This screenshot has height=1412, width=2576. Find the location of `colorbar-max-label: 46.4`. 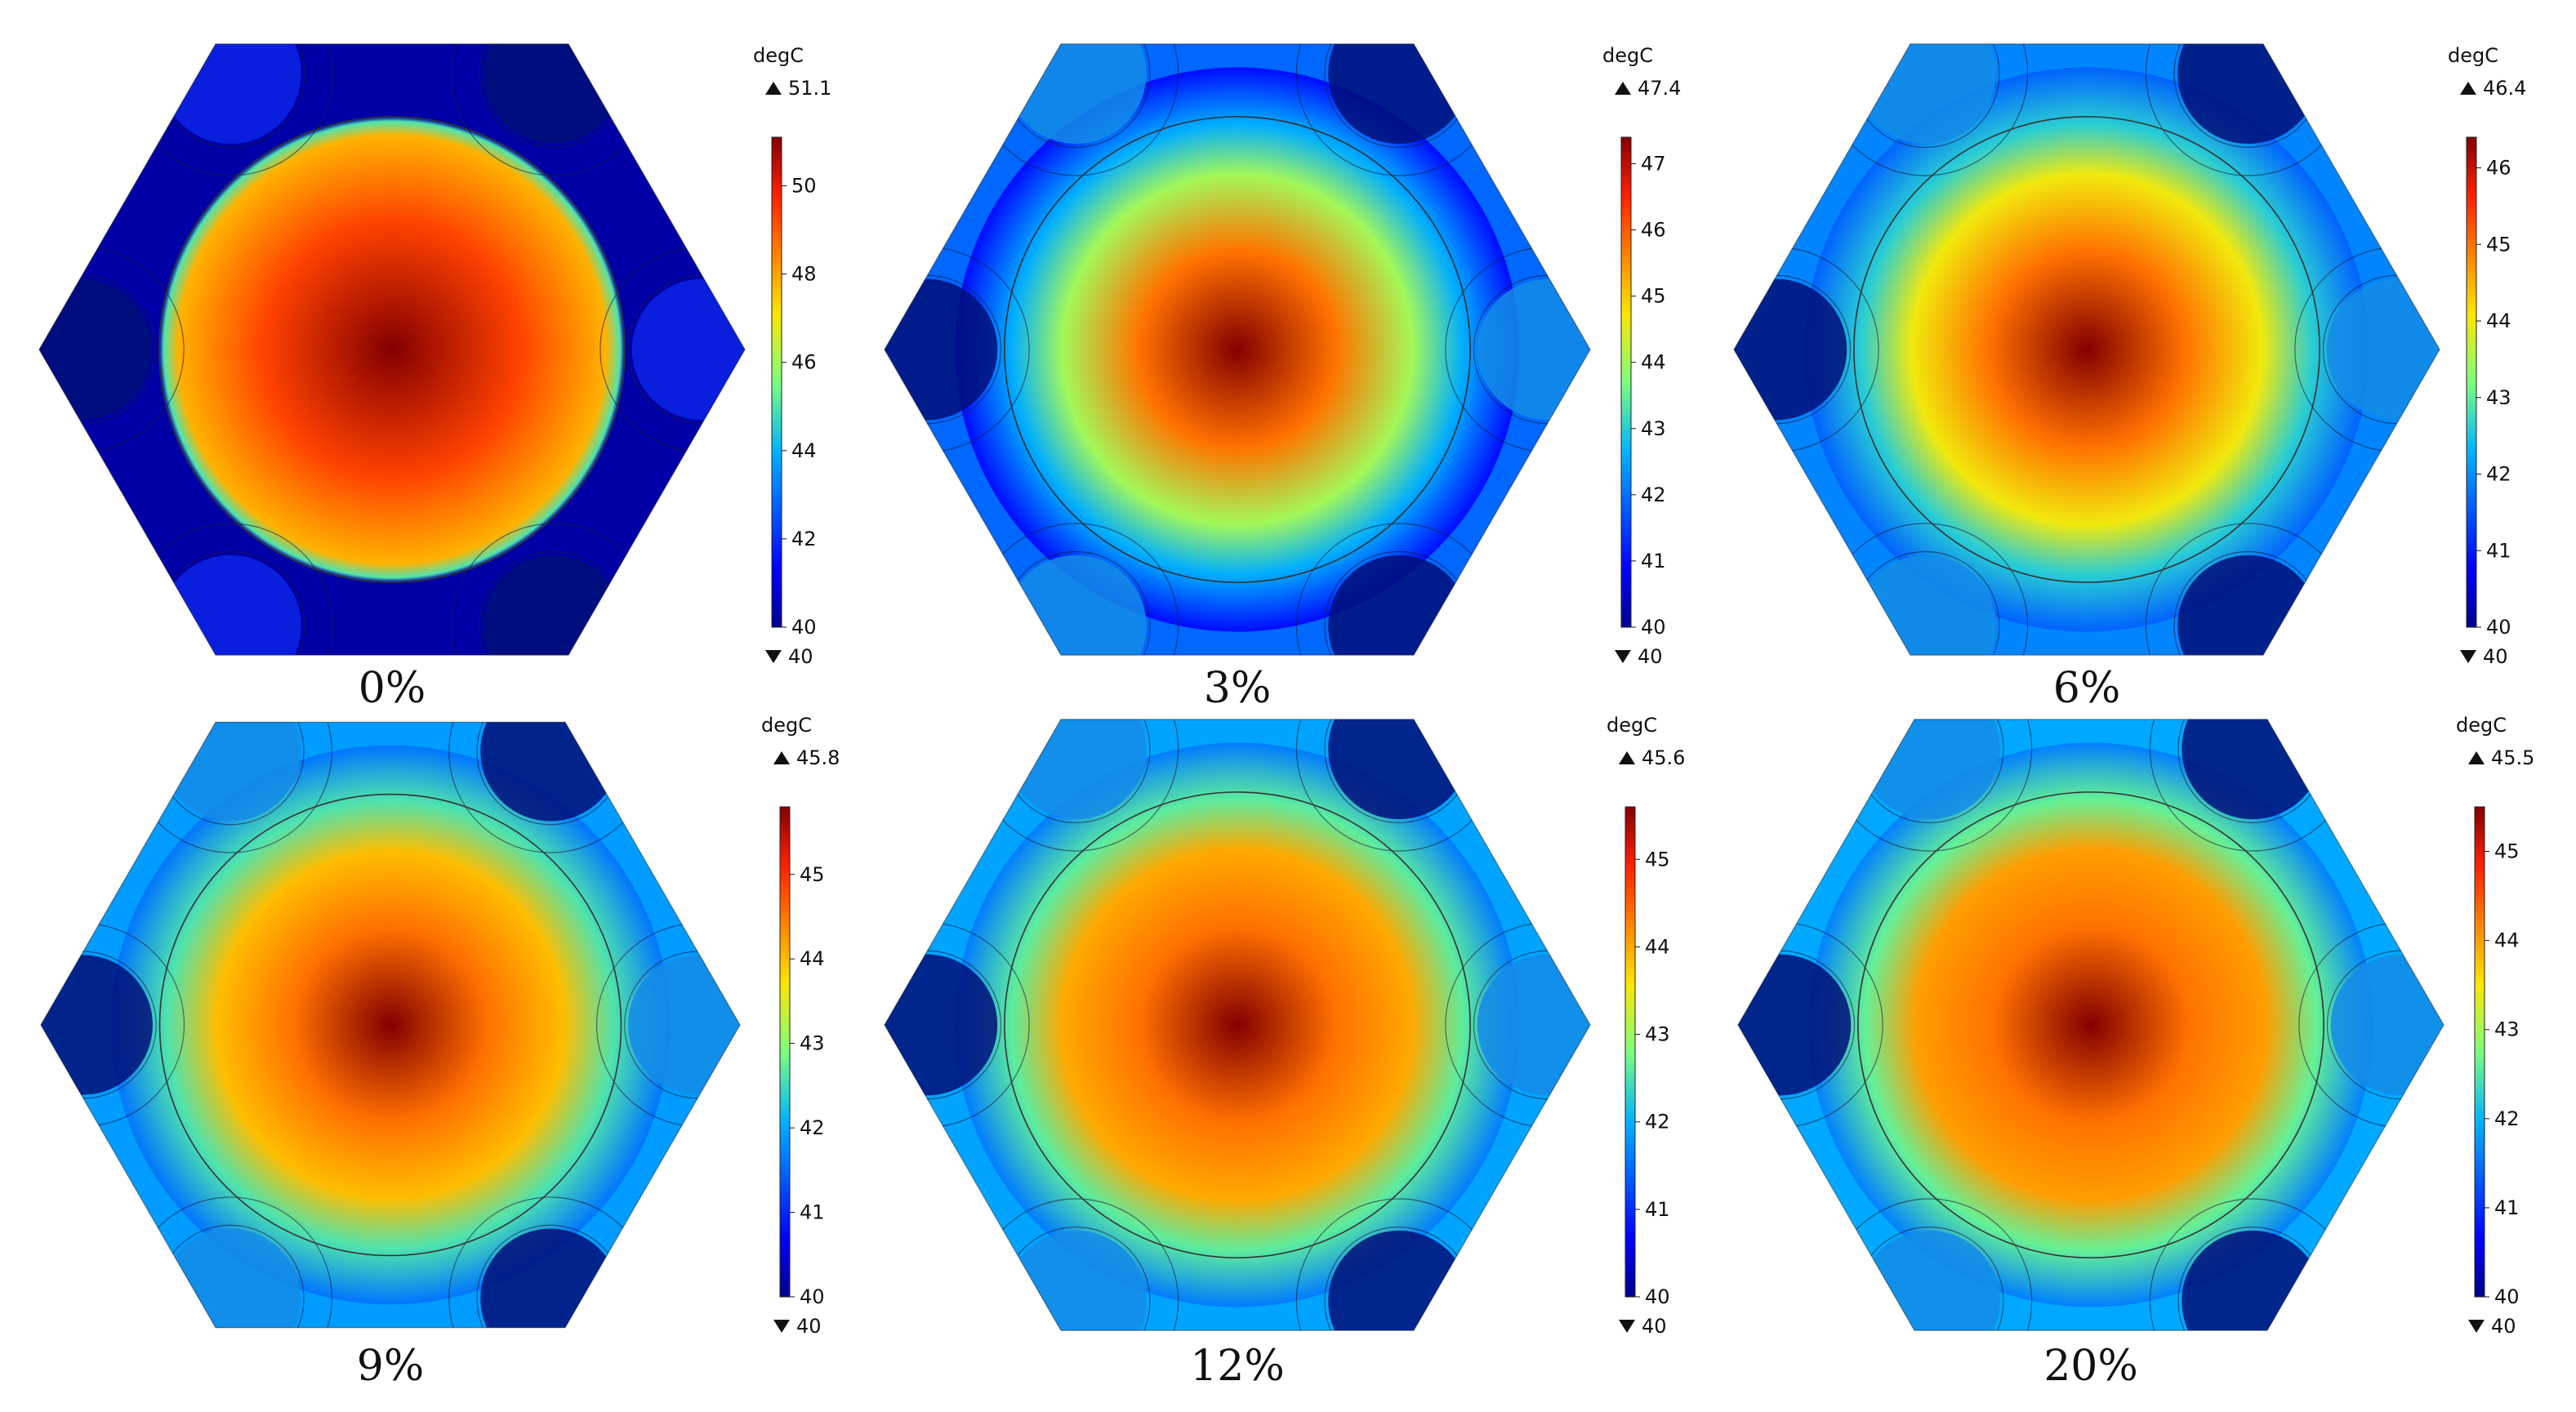

colorbar-max-label: 46.4 is located at coordinates (2504, 89).